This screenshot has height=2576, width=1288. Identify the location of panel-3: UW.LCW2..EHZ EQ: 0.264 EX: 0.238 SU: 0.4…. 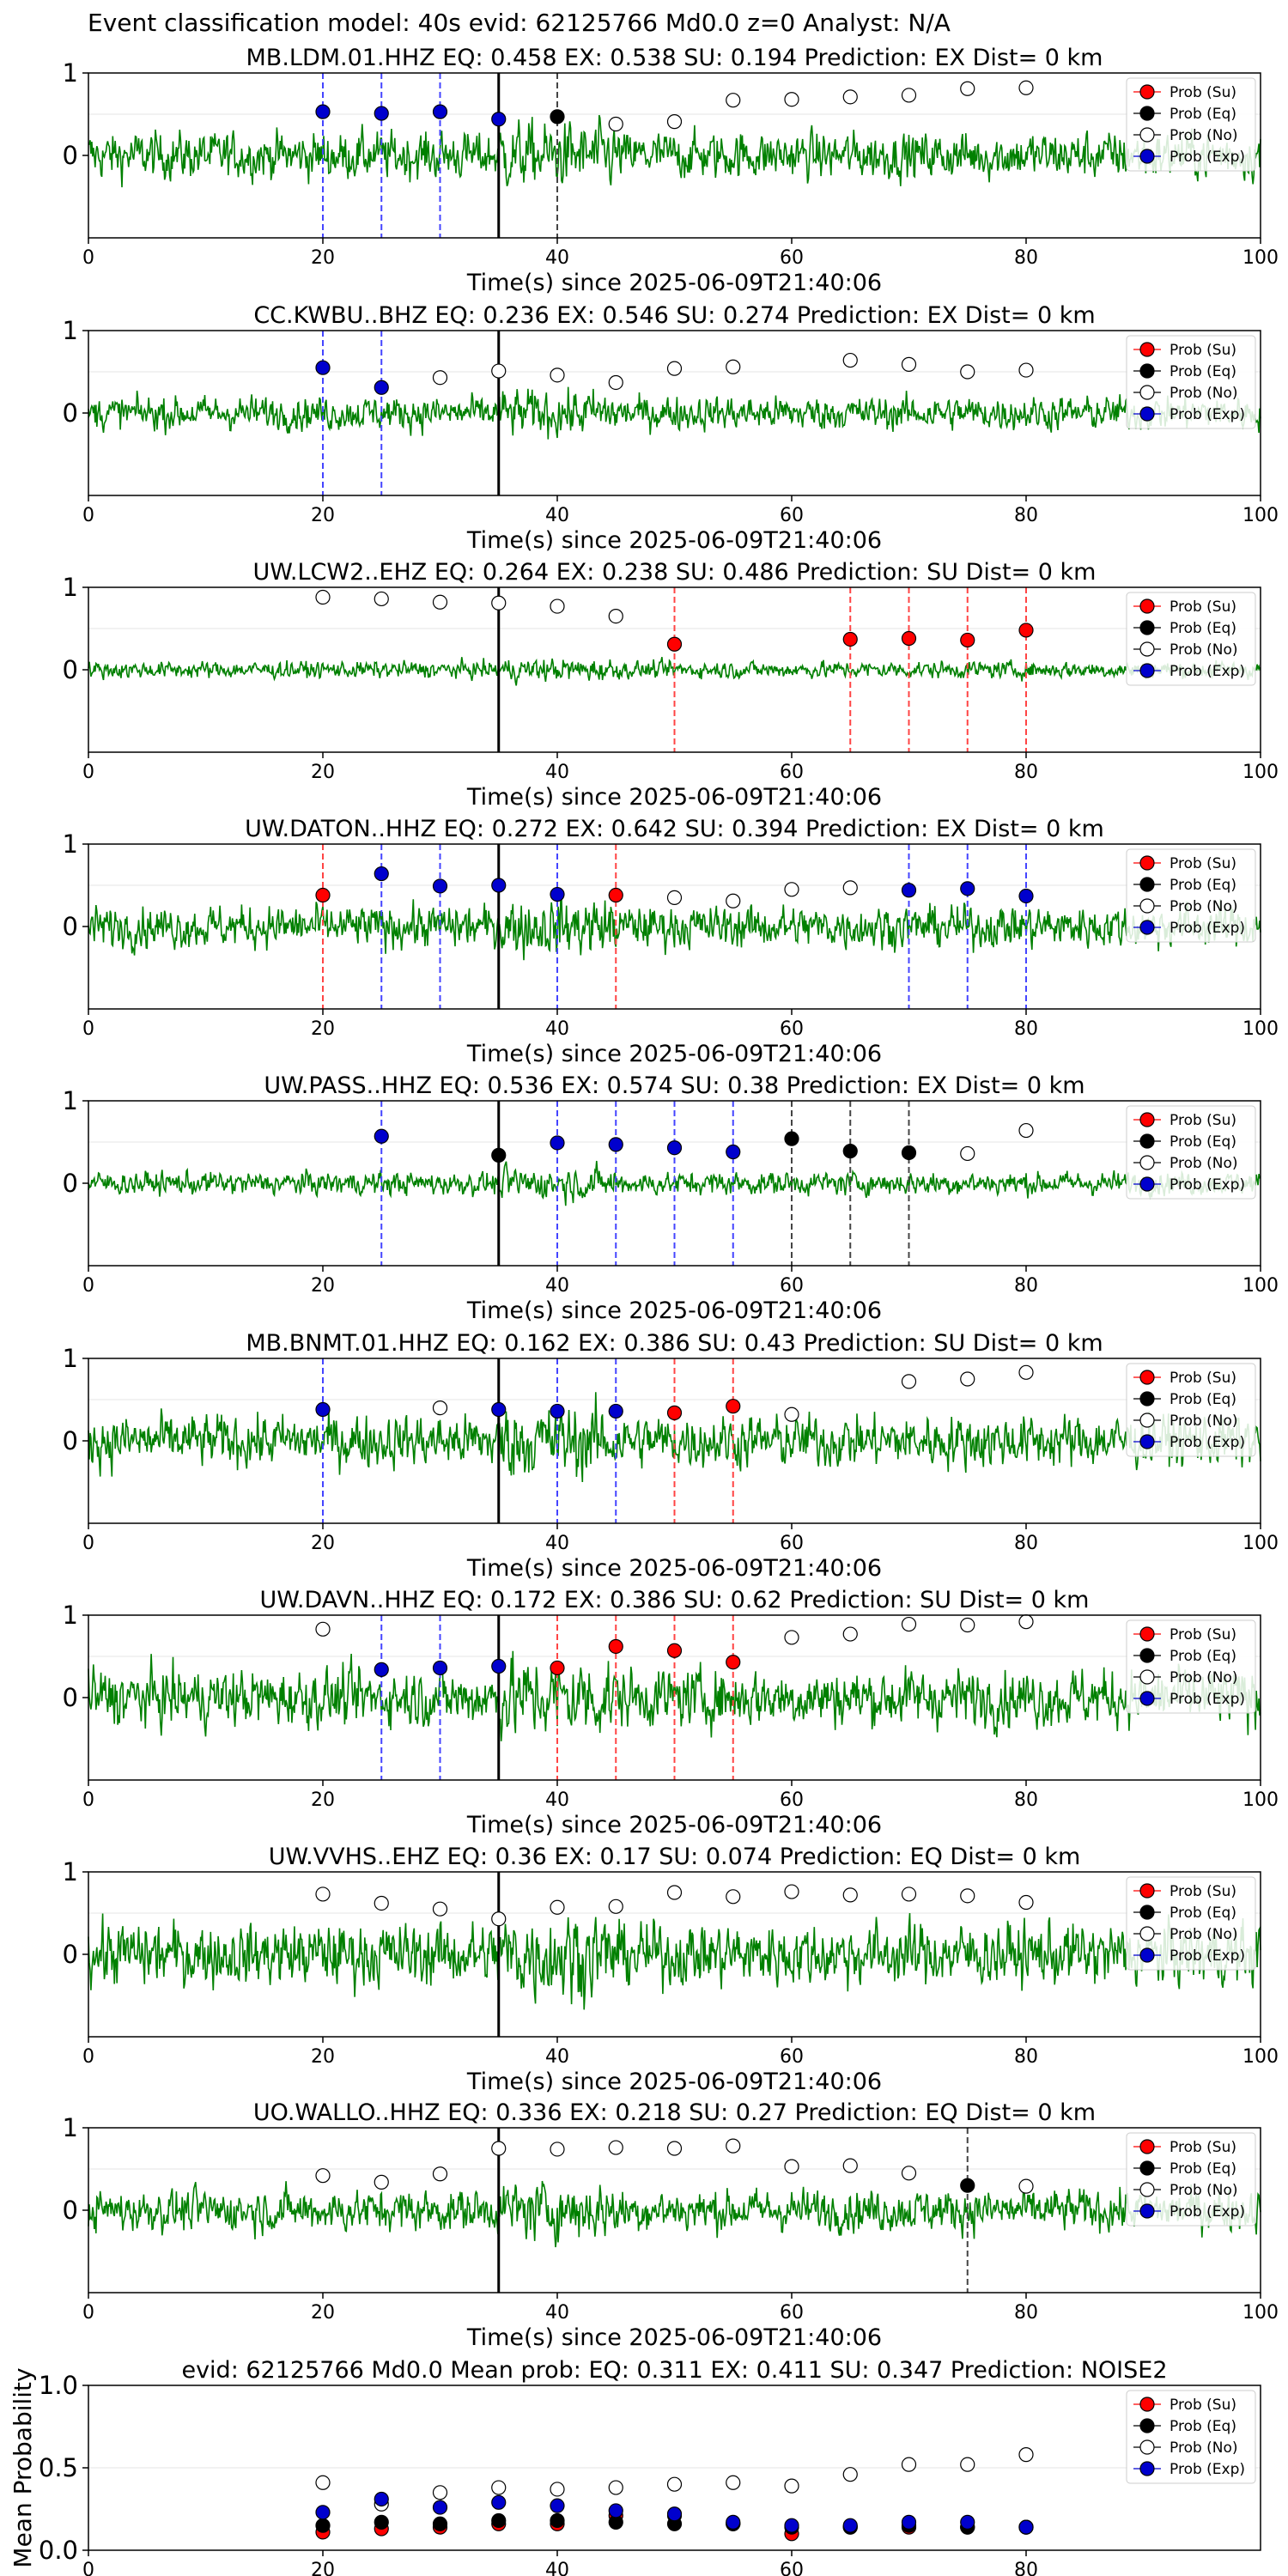
(671, 685).